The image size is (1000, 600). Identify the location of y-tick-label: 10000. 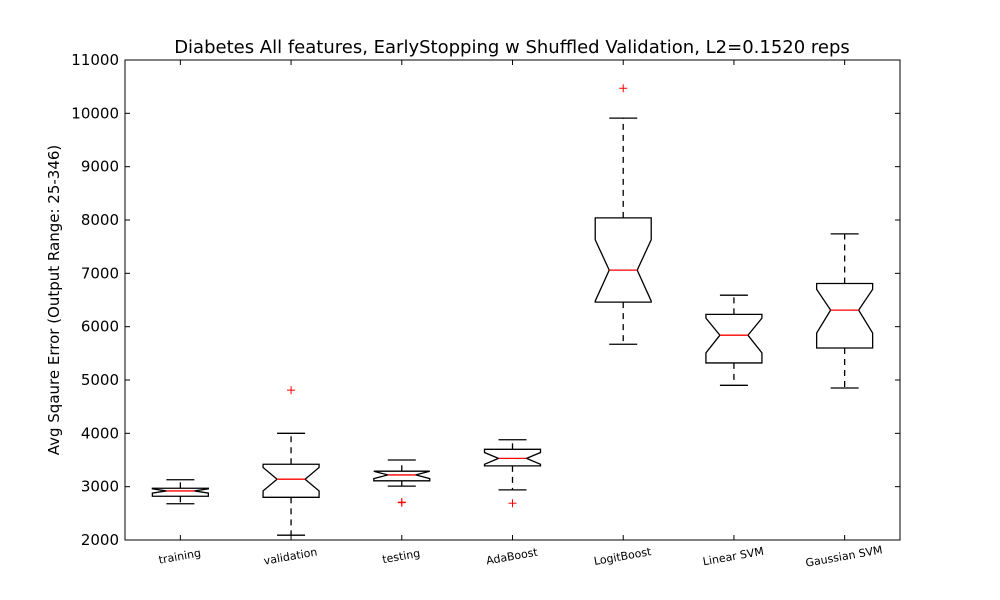
(95, 113).